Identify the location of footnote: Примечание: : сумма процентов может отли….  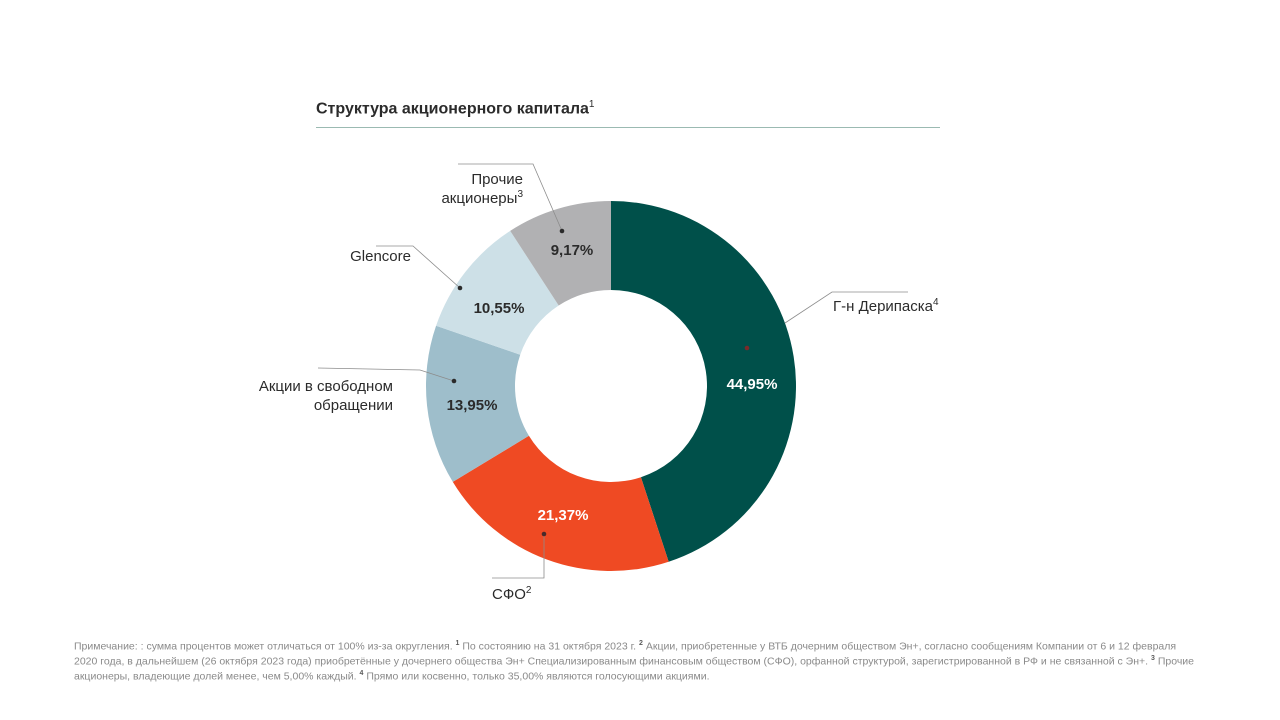
(634, 660).